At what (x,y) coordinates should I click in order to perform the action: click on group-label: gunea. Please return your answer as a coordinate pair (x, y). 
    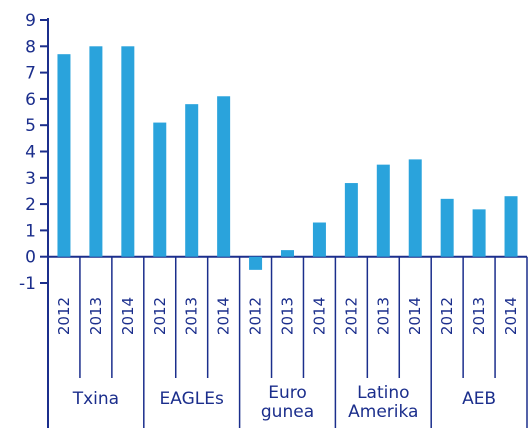
    Looking at the image, I should click on (287, 412).